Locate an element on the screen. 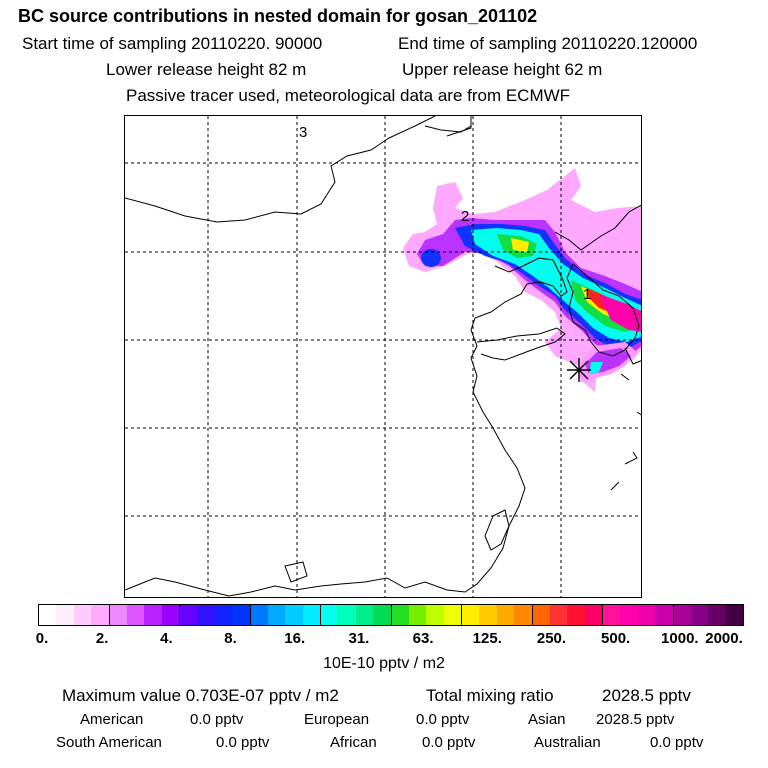 The image size is (768, 768). coastline-northeast is located at coordinates (448, 126).